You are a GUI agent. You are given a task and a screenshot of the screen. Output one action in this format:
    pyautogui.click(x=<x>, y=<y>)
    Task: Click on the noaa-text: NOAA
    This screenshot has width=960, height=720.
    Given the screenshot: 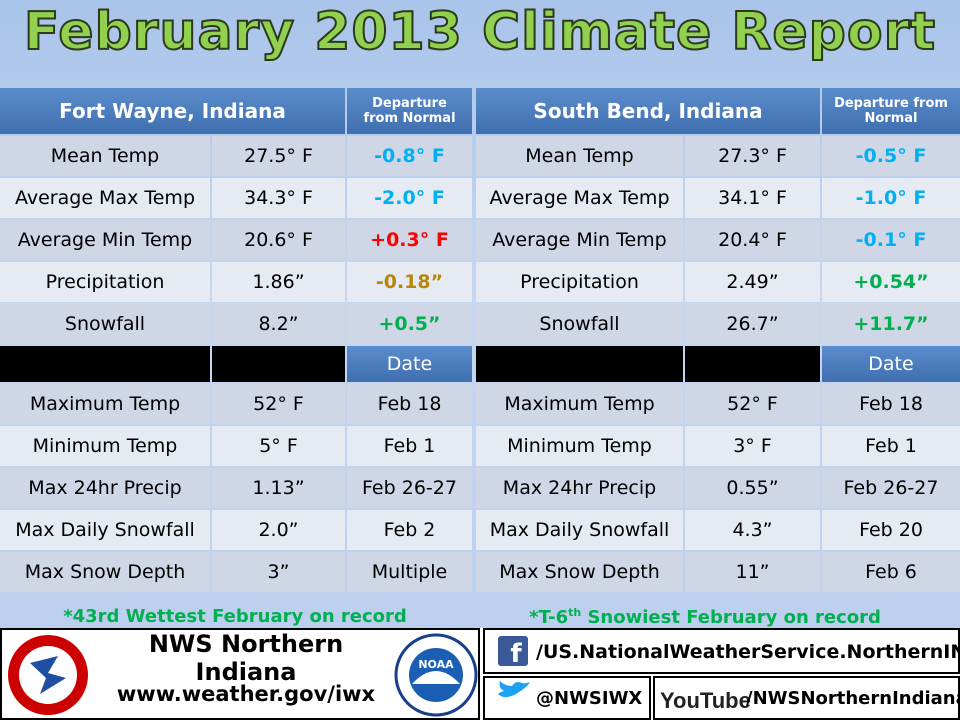 What is the action you would take?
    pyautogui.click(x=436, y=664)
    